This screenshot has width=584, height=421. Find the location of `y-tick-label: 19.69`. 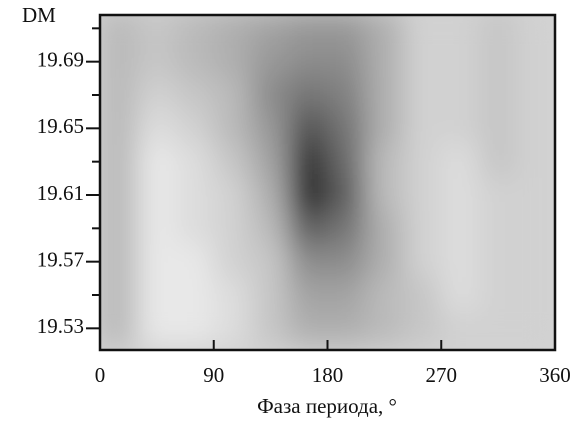

y-tick-label: 19.69 is located at coordinates (60, 59).